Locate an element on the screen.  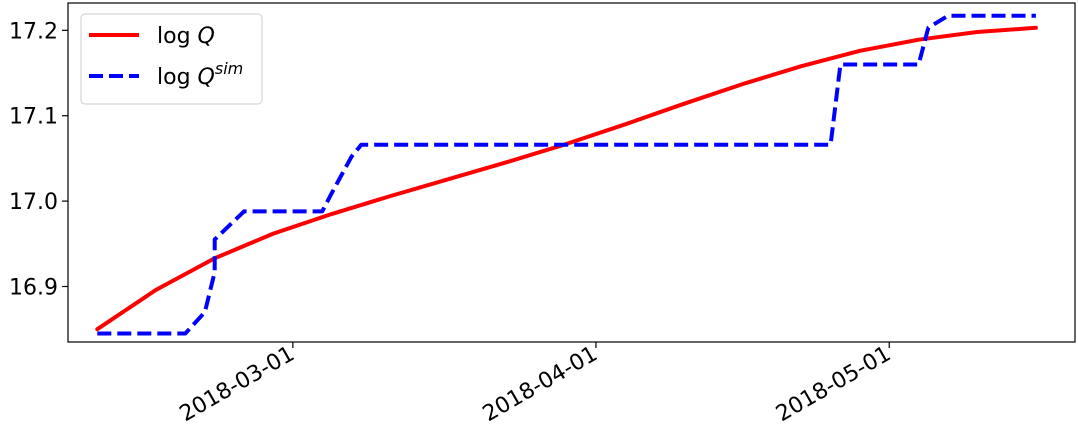
y-tick-label: 16.9 is located at coordinates (33, 287).